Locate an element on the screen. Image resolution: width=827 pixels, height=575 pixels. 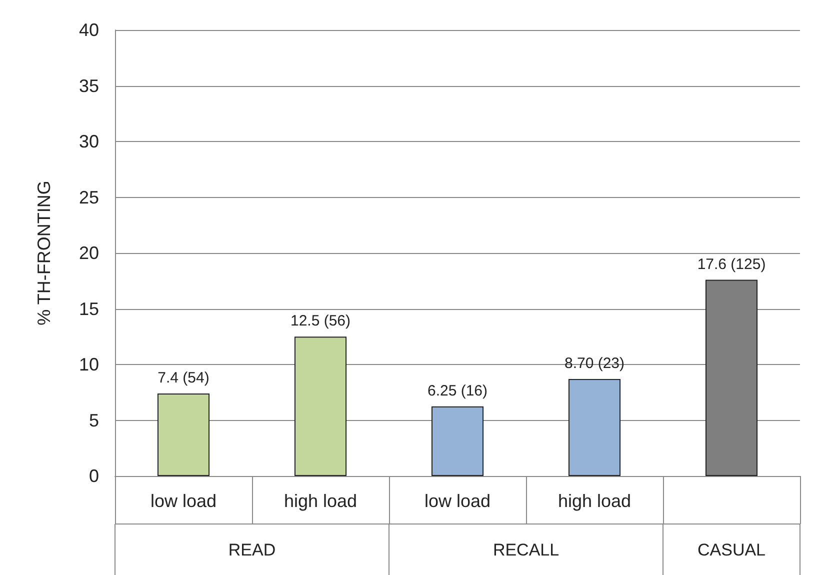
y-tick-label: 25 is located at coordinates (88, 197).